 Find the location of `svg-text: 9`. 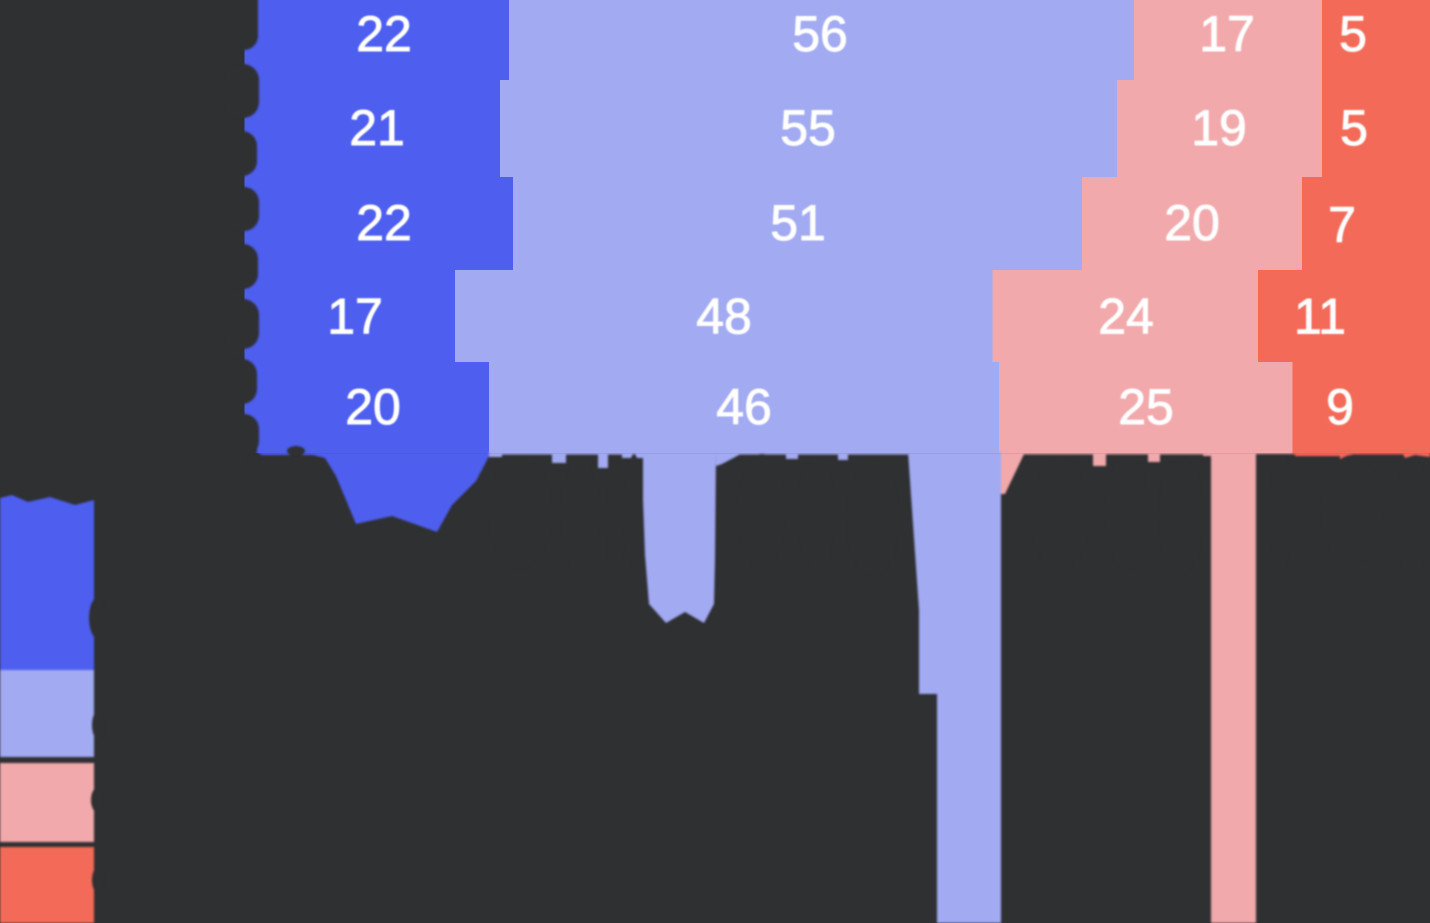

svg-text: 9 is located at coordinates (1340, 407).